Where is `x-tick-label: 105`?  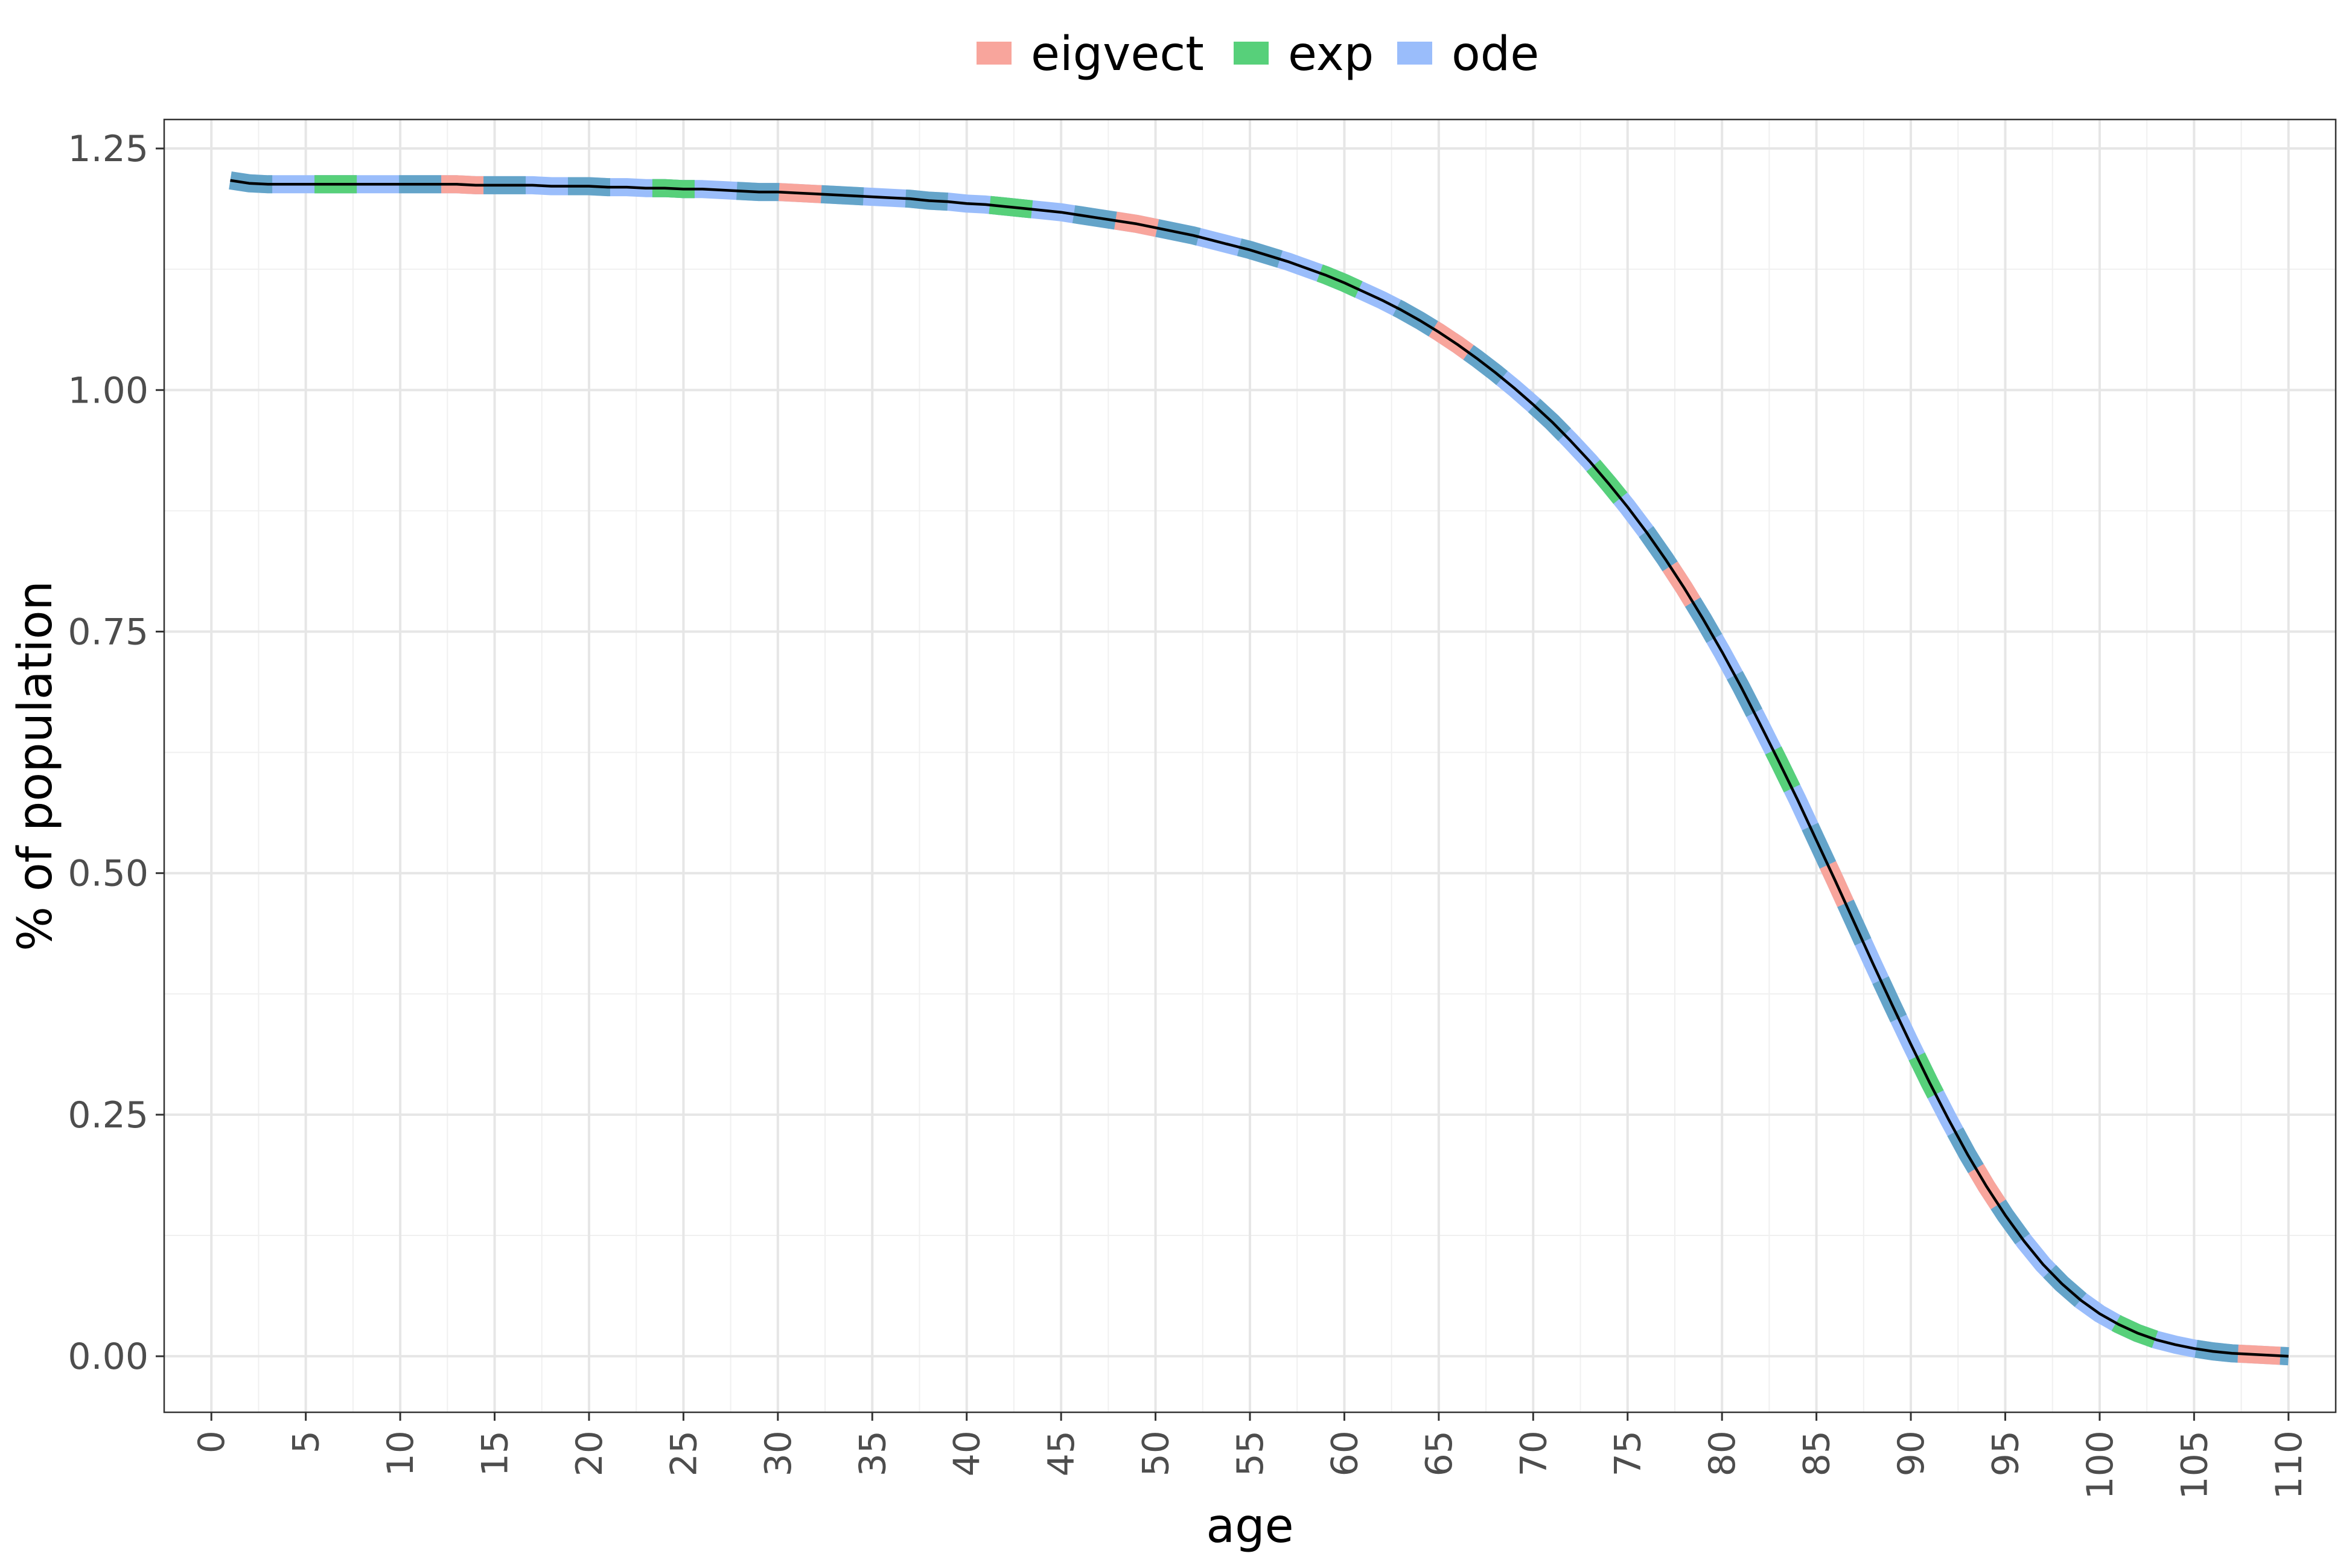 x-tick-label: 105 is located at coordinates (2194, 1465).